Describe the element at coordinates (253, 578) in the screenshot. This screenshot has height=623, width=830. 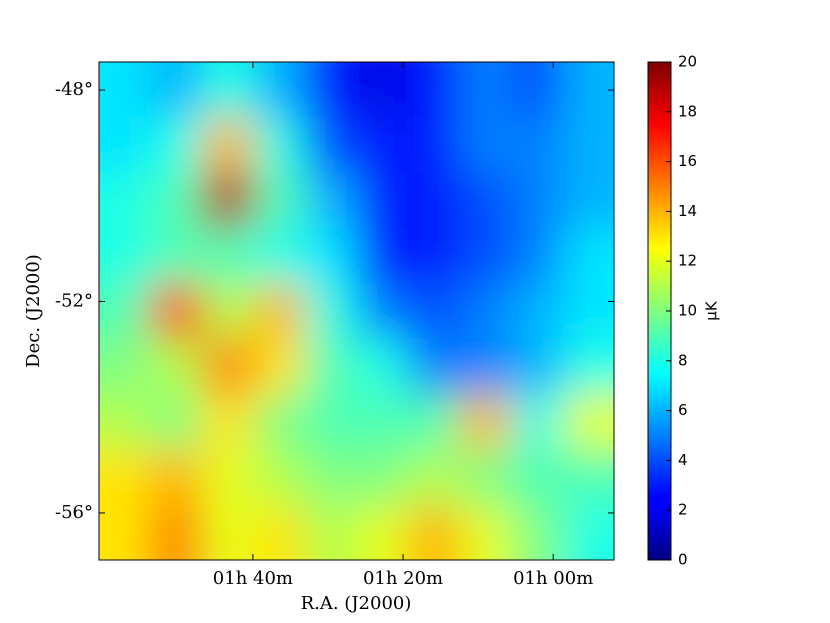
I see `x-tick-label: 01h 40m` at that location.